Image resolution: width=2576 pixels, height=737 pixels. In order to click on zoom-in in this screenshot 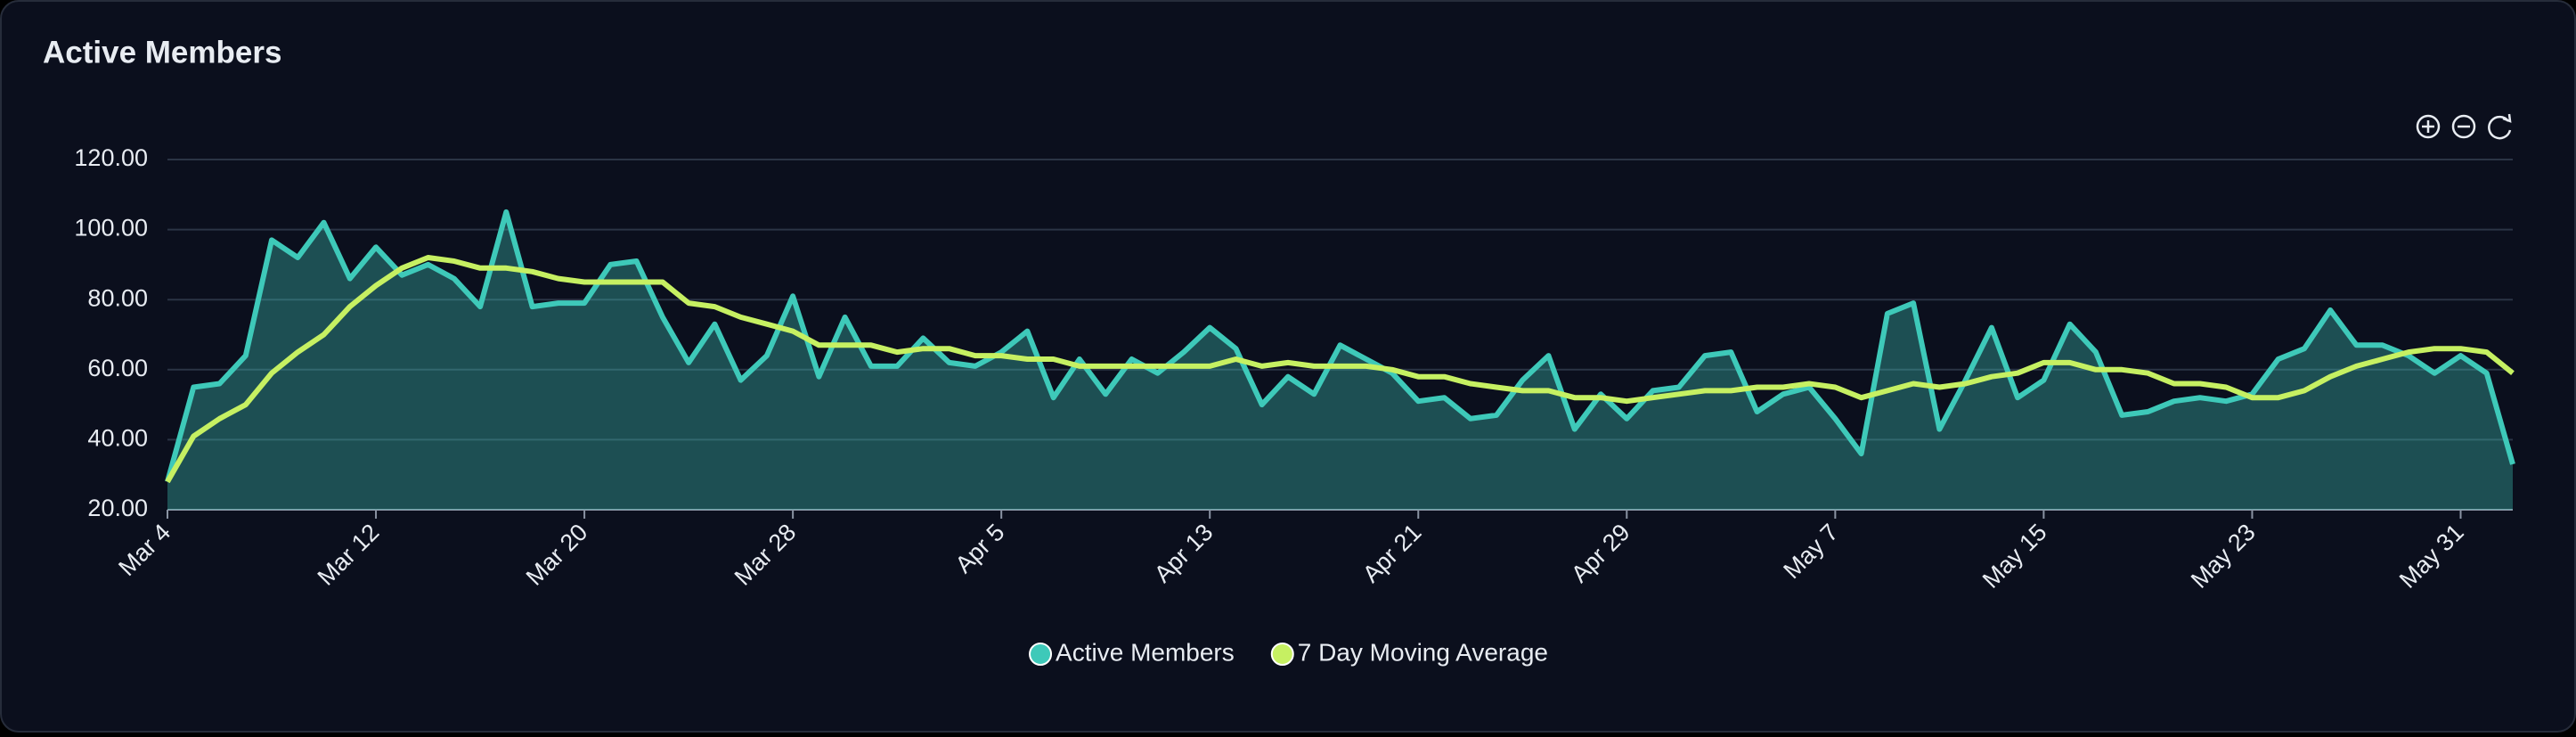, I will do `click(2428, 126)`.